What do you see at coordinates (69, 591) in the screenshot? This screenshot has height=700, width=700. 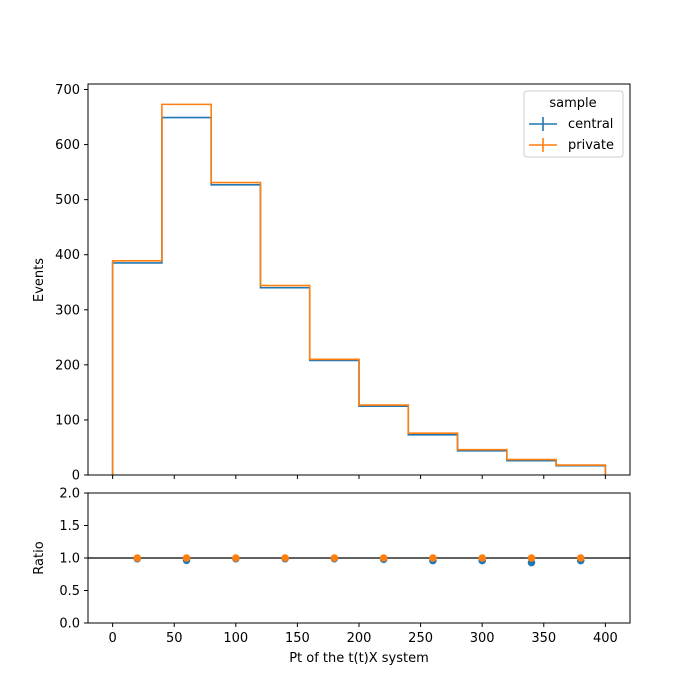 I see `ratio-y-tick-label: 0.5` at bounding box center [69, 591].